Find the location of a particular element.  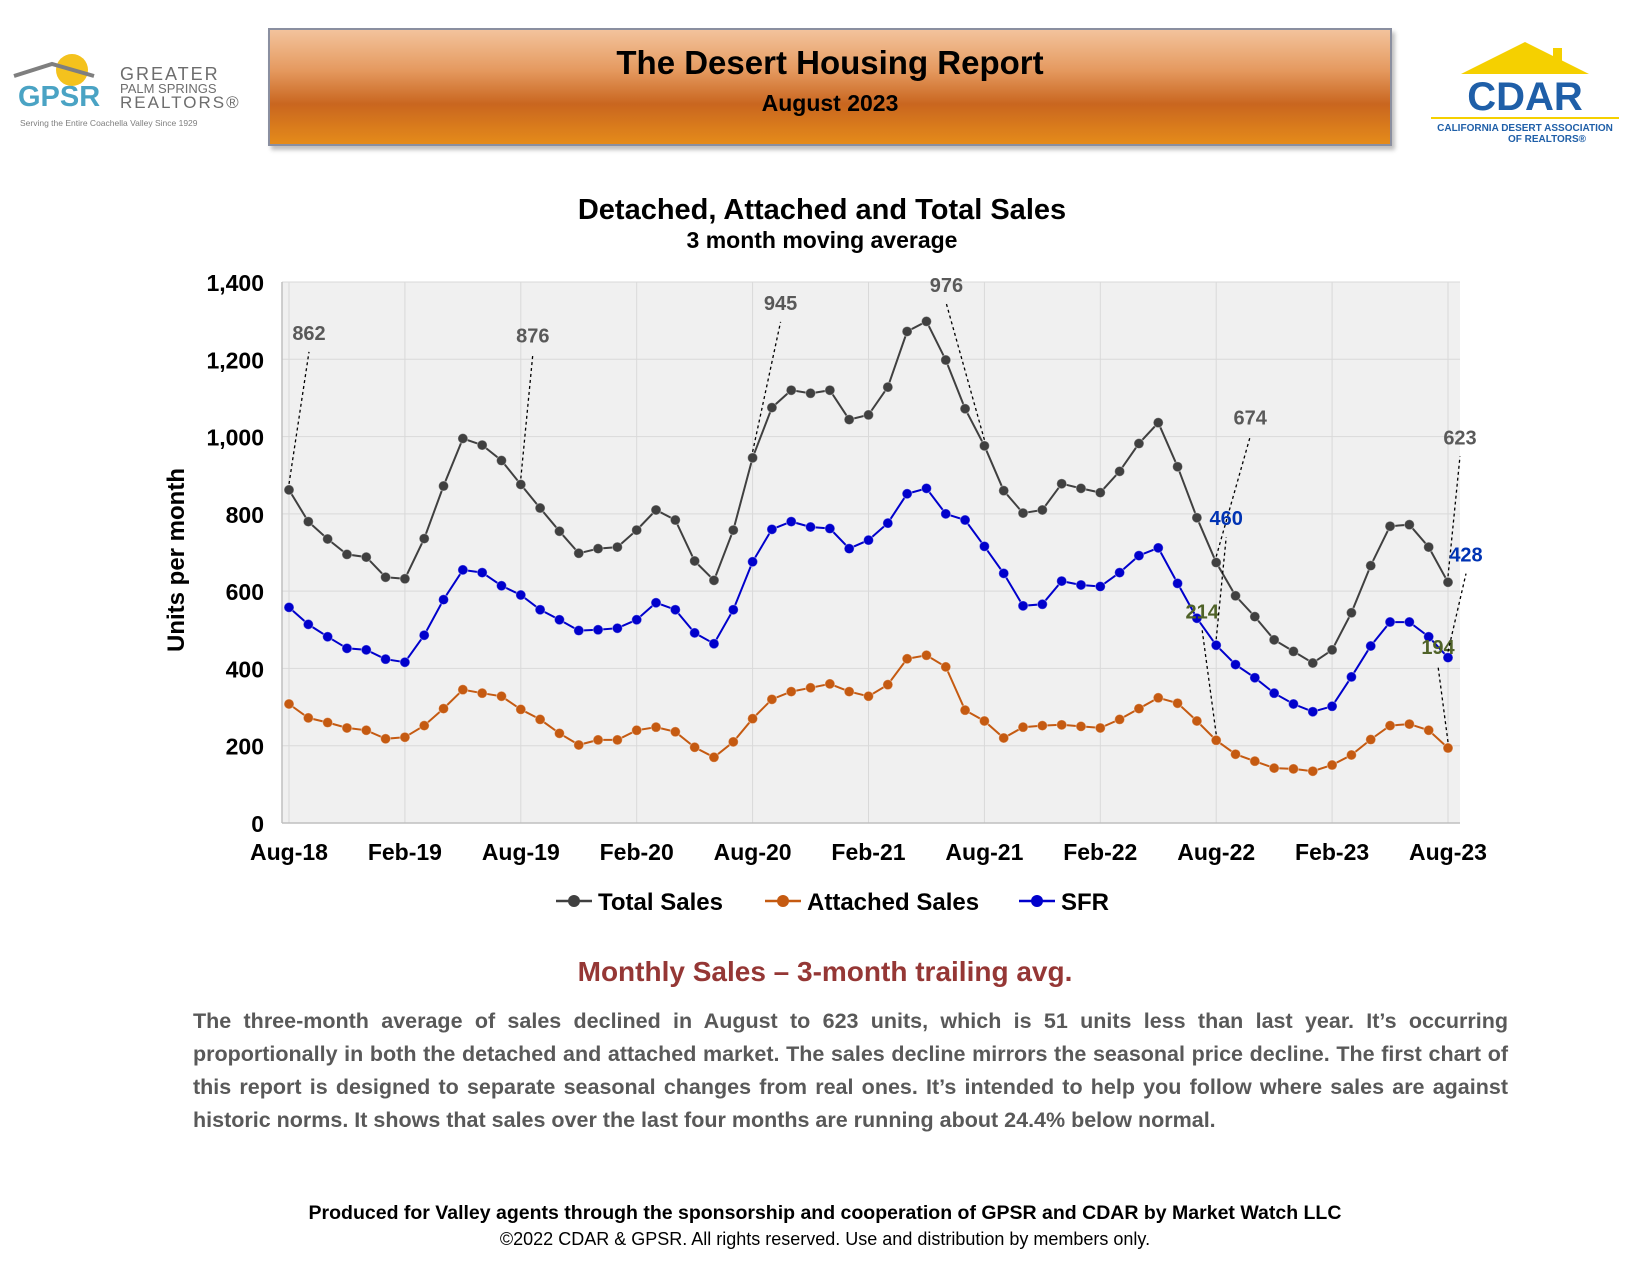

gpsr-line3: REALTORS® is located at coordinates (180, 102).